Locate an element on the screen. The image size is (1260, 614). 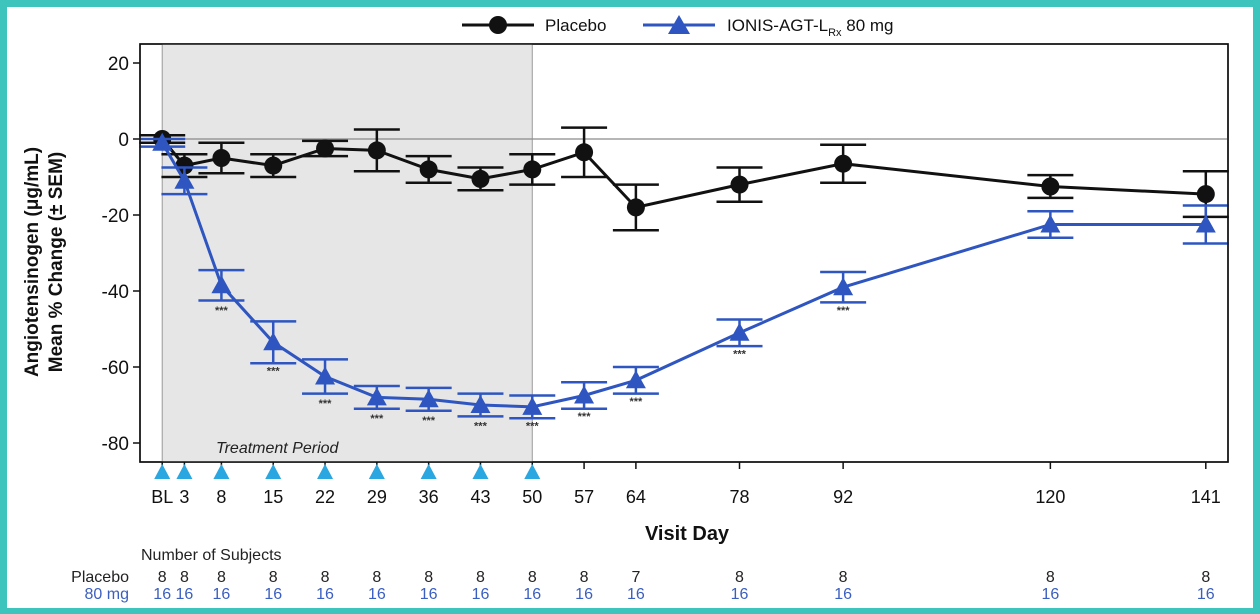
x-tick-label: 120 is located at coordinates (1050, 497).